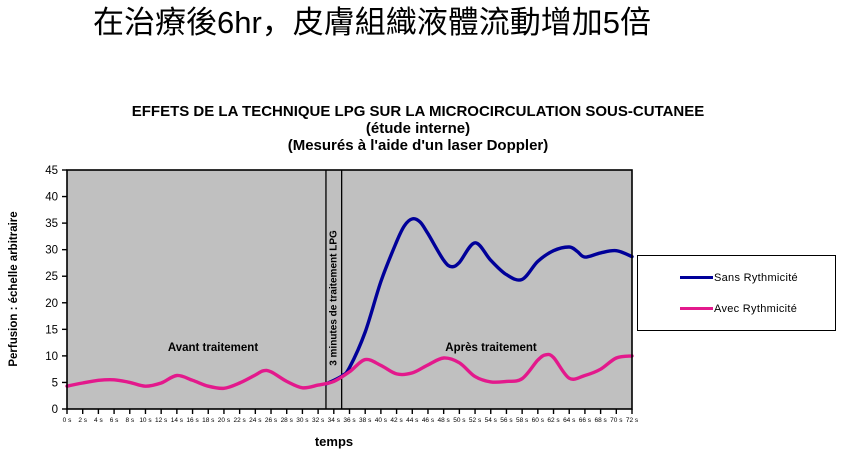 The width and height of the screenshot is (845, 456). Describe the element at coordinates (459, 420) in the screenshot. I see `svg-text: 50 s` at that location.